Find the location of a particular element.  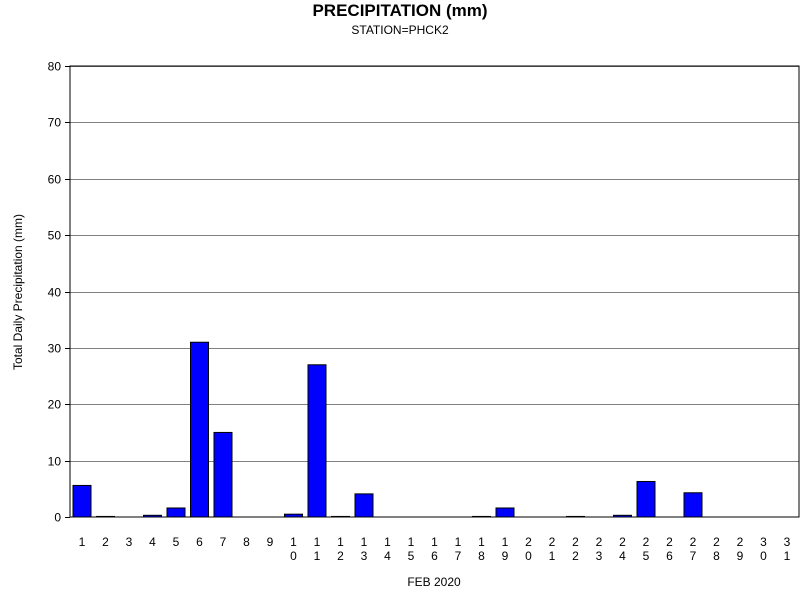

x-axis-label: FEB 2020 is located at coordinates (434, 582).